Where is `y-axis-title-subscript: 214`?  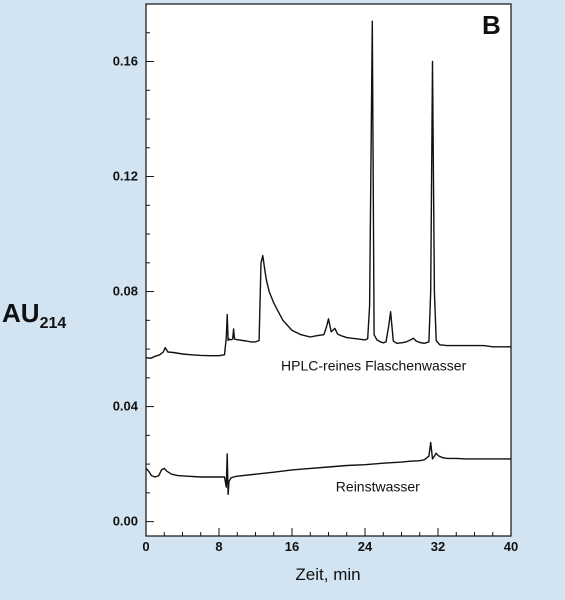
y-axis-title-subscript: 214 is located at coordinates (53, 323).